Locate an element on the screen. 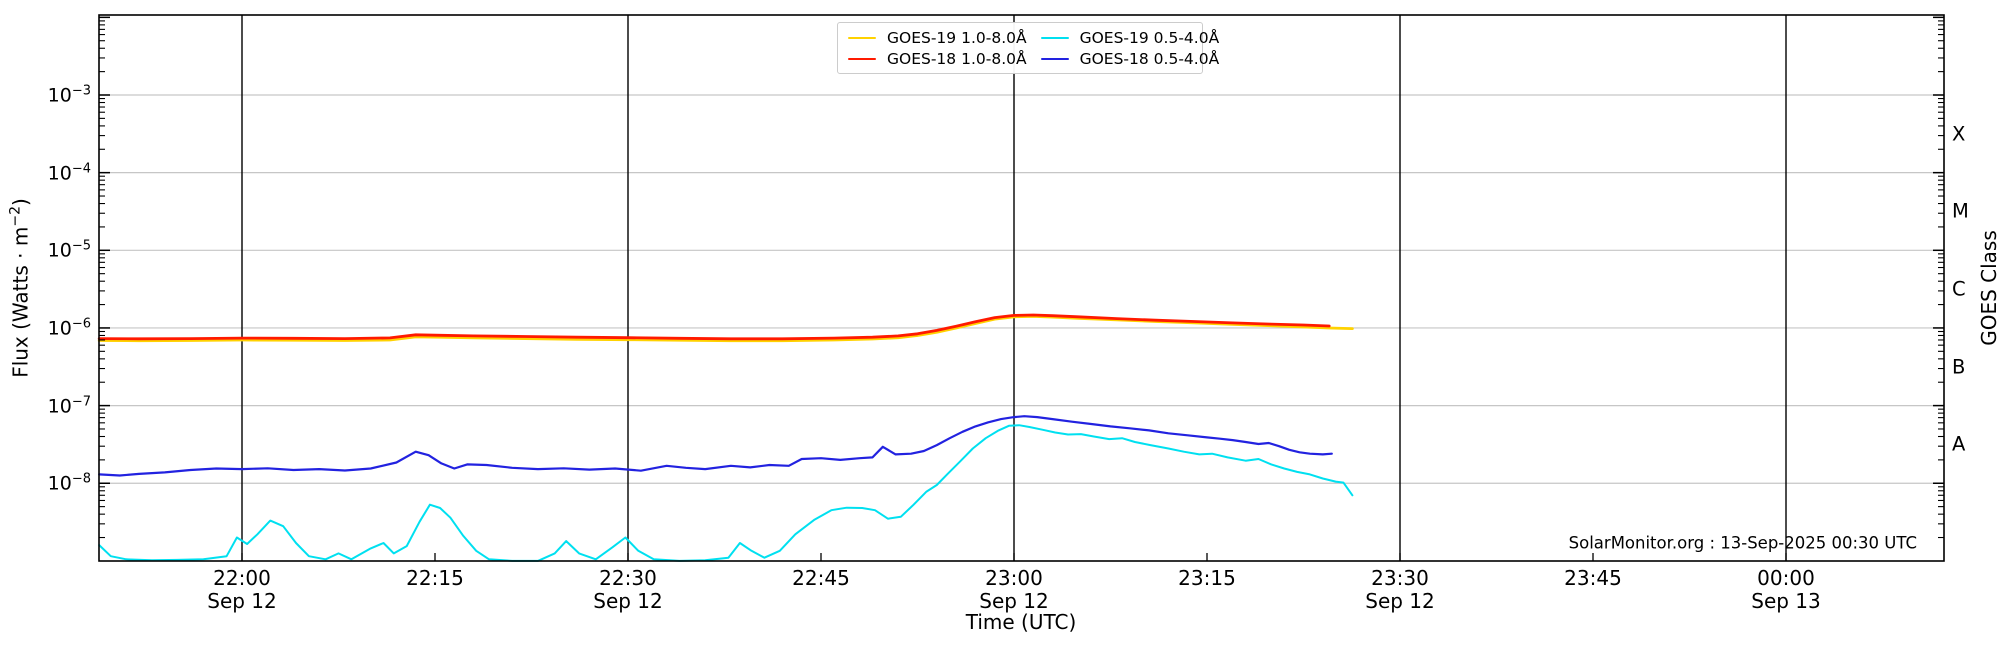 This screenshot has height=650, width=2000. x-tick-label-22-45: 22:45 is located at coordinates (821, 578).